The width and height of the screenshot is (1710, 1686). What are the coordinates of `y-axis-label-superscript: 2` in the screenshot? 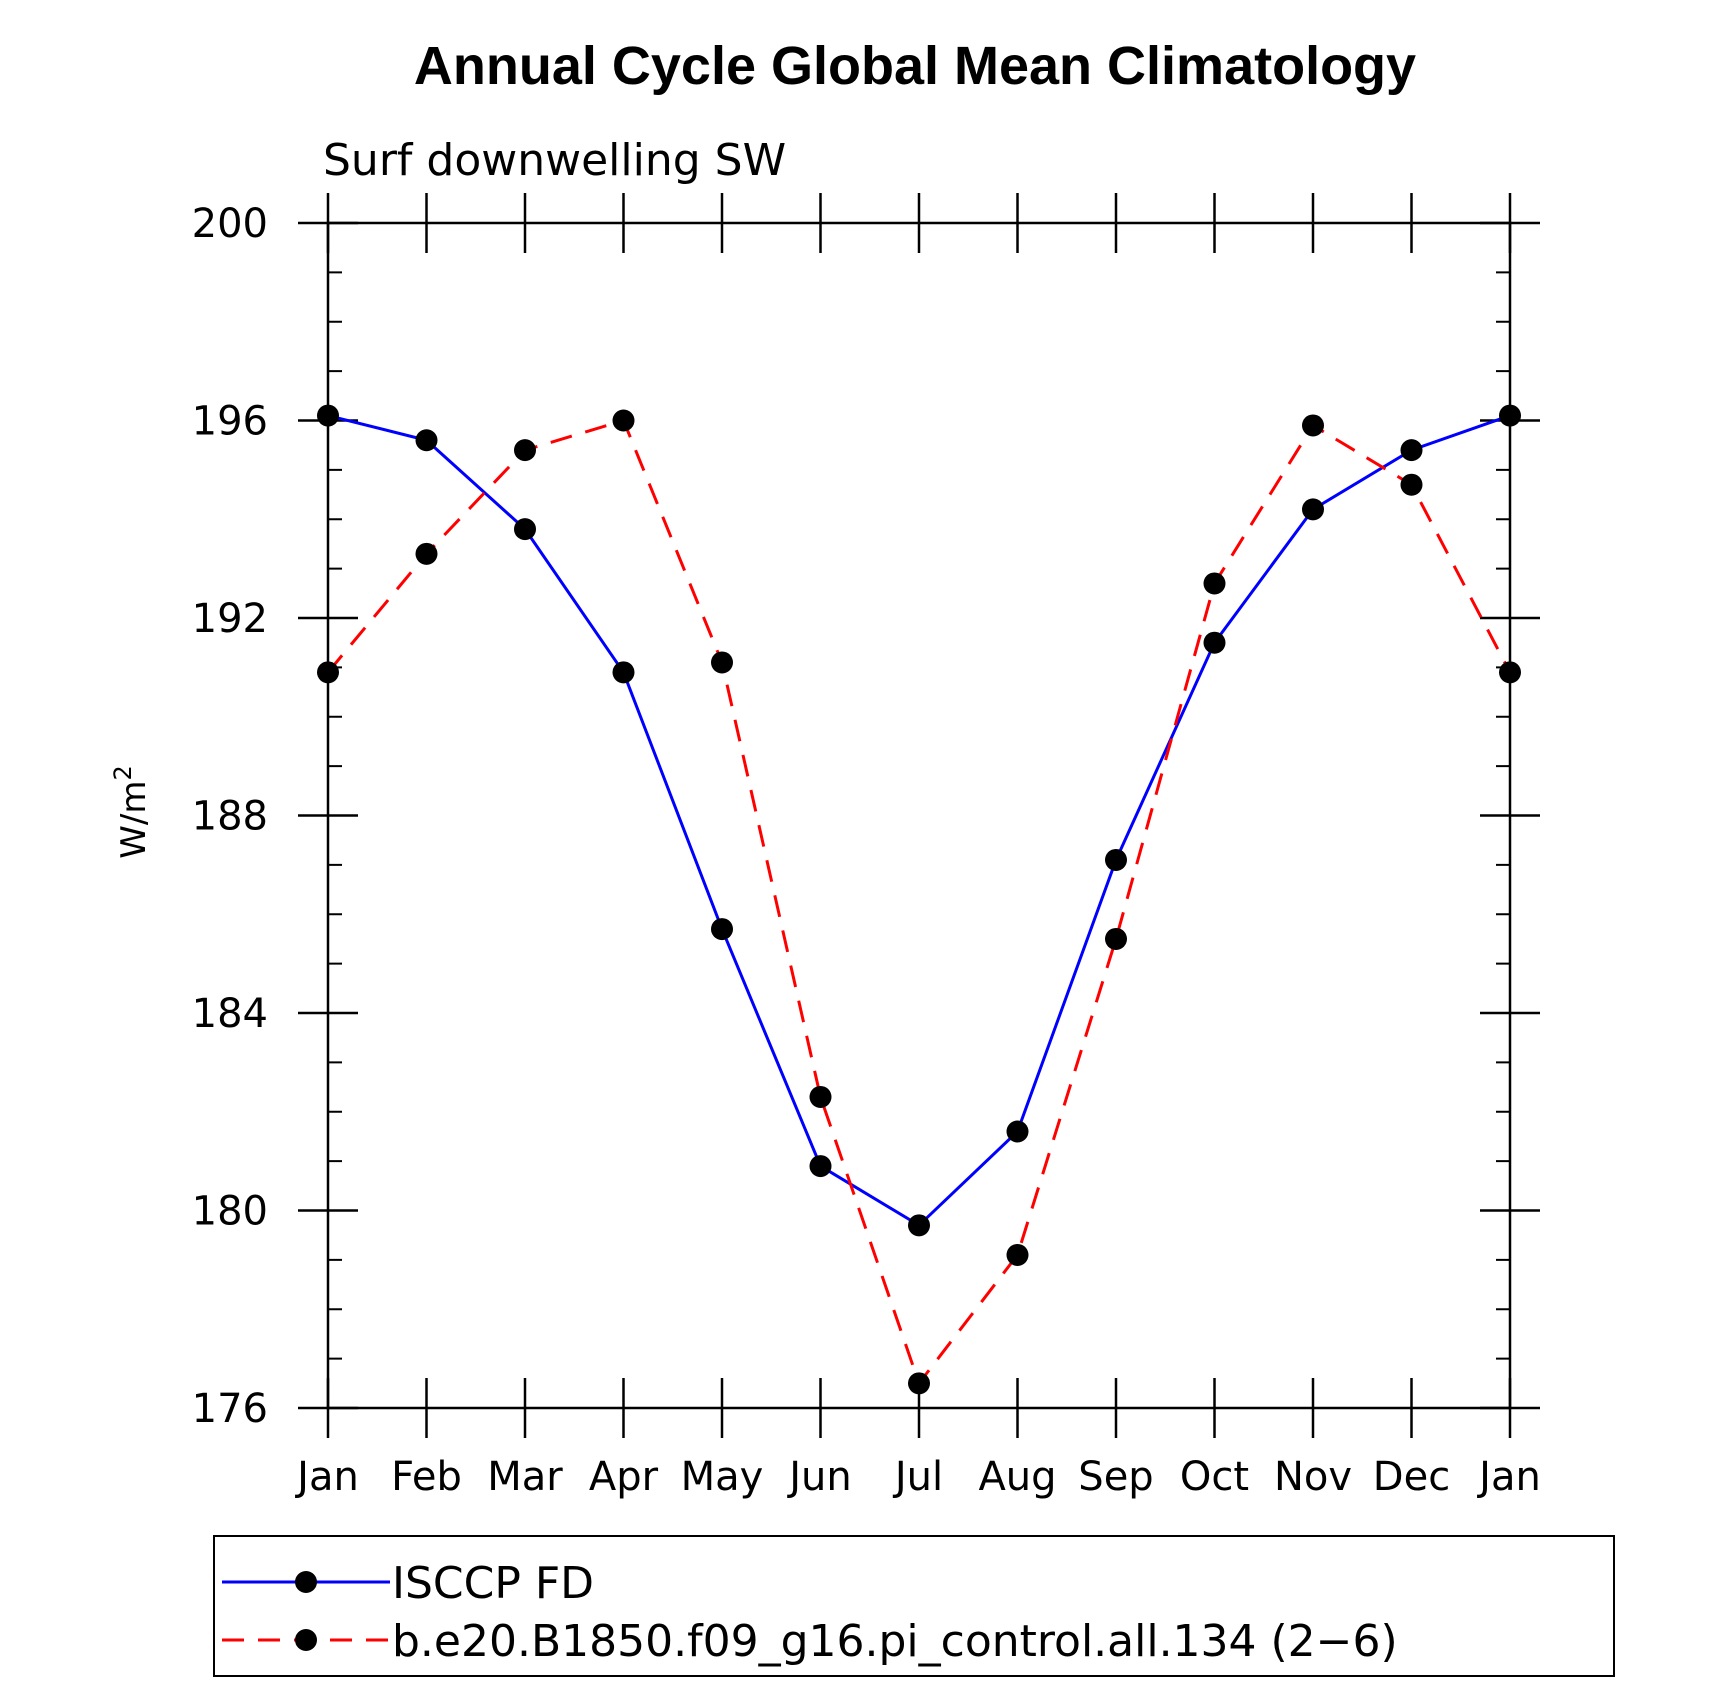 It's located at (123, 772).